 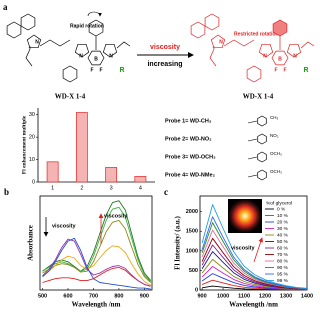 What do you see at coordinates (279, 203) in the screenshot?
I see `legend-title: %of glycerol` at bounding box center [279, 203].